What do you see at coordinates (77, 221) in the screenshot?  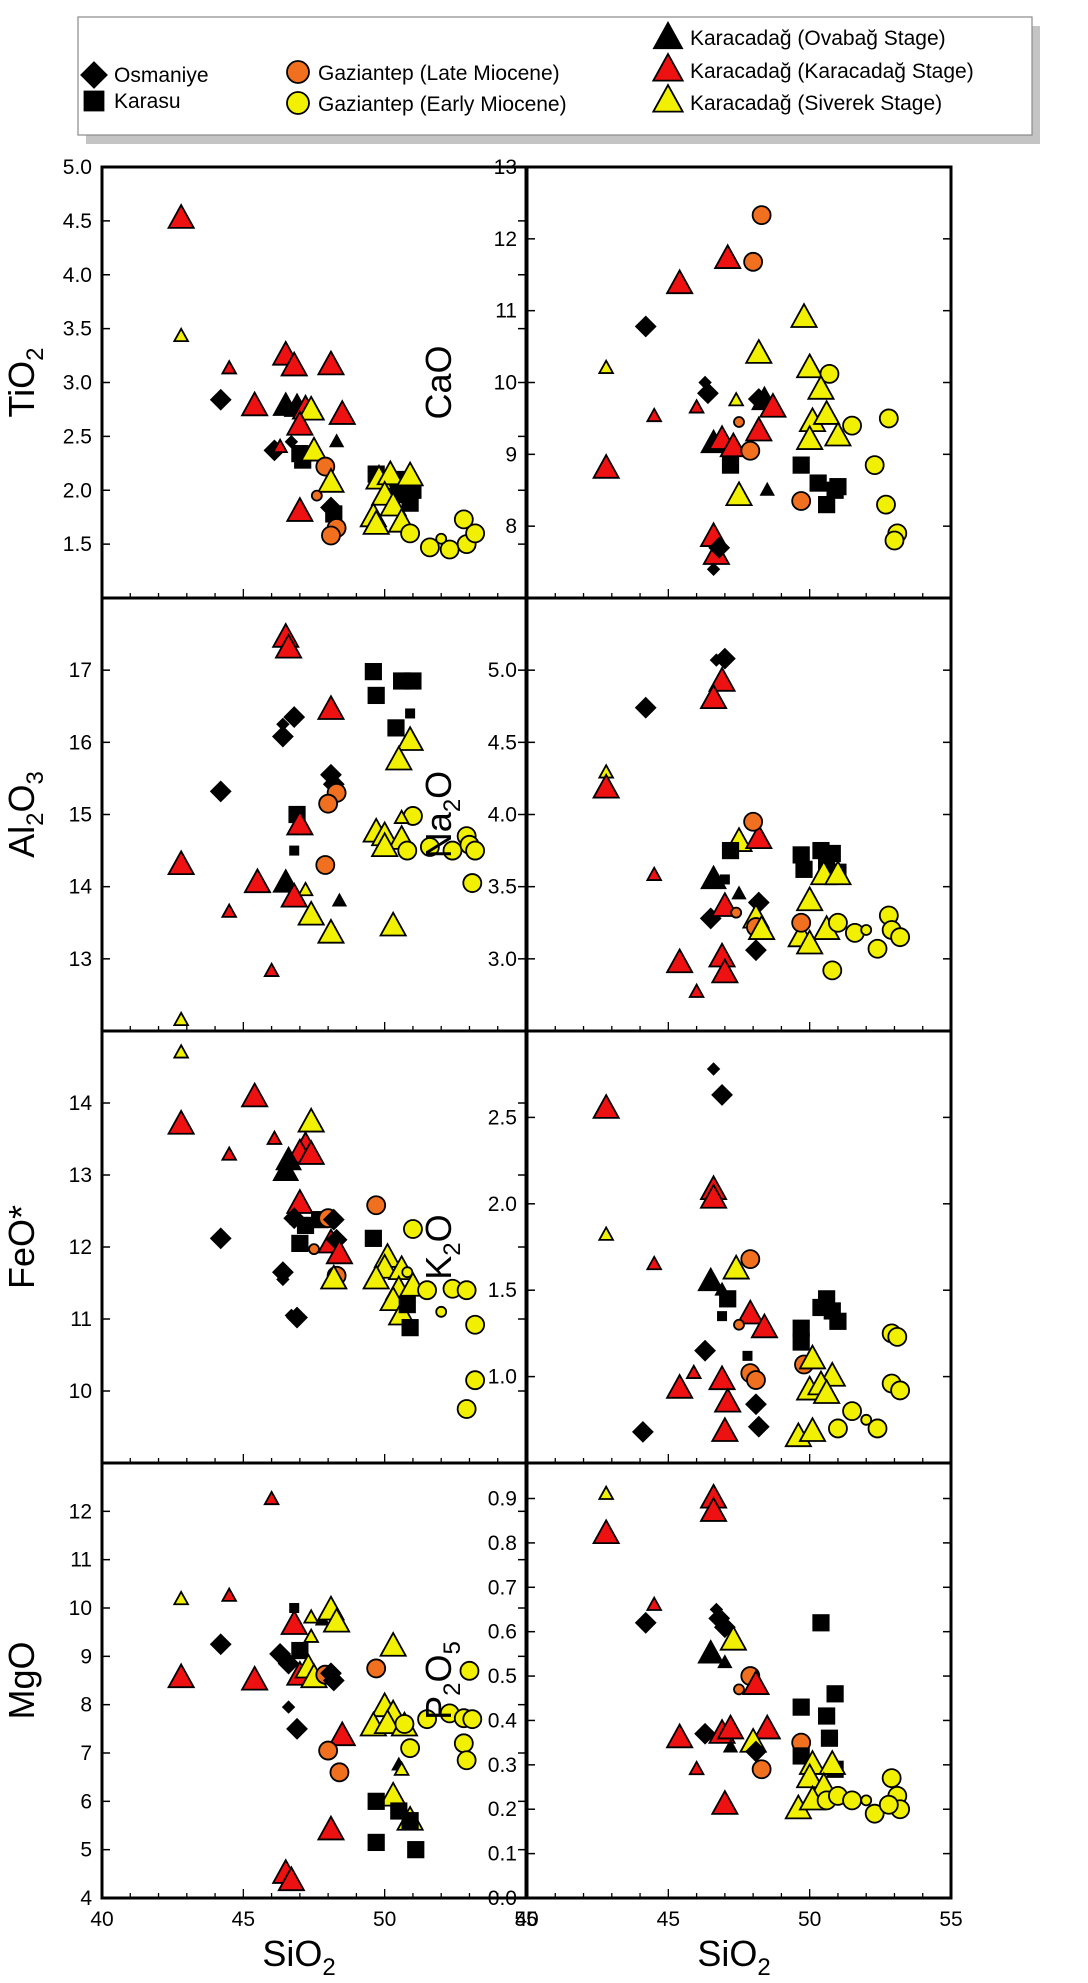 I see `y-tick-label: 4.5` at bounding box center [77, 221].